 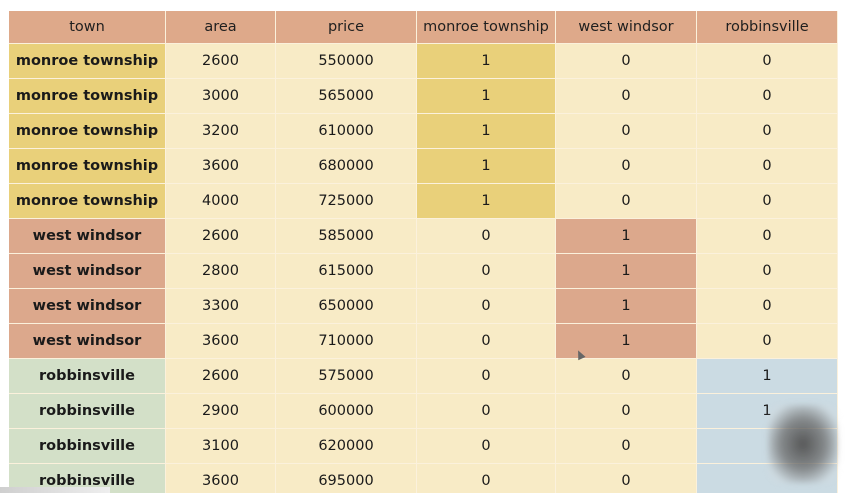 I want to click on cell-price: 575000, so click(x=346, y=376).